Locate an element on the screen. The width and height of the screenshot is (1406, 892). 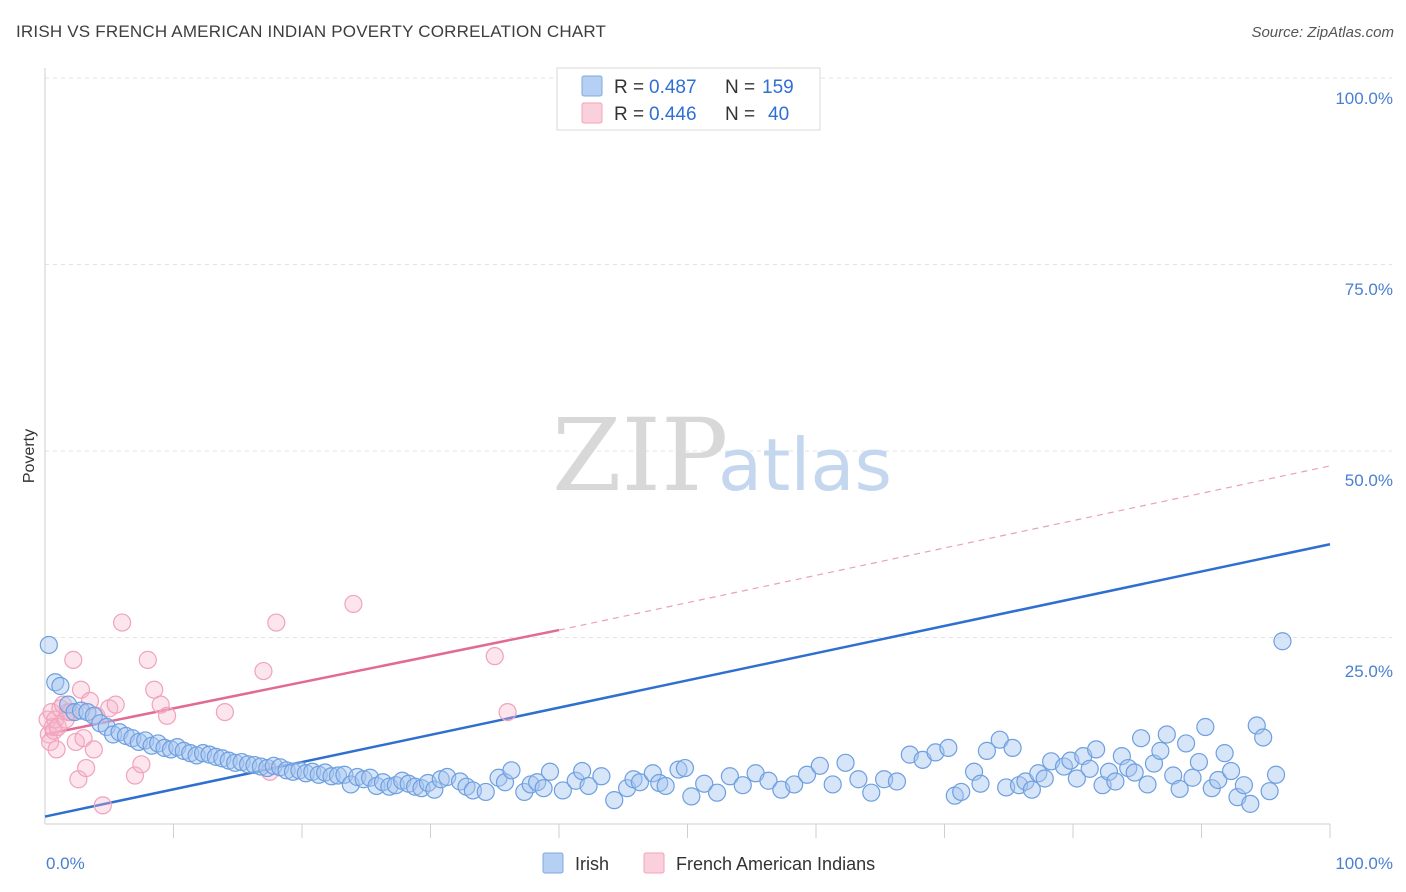
bottom-legend-swatch-irish is located at coordinates (553, 863).